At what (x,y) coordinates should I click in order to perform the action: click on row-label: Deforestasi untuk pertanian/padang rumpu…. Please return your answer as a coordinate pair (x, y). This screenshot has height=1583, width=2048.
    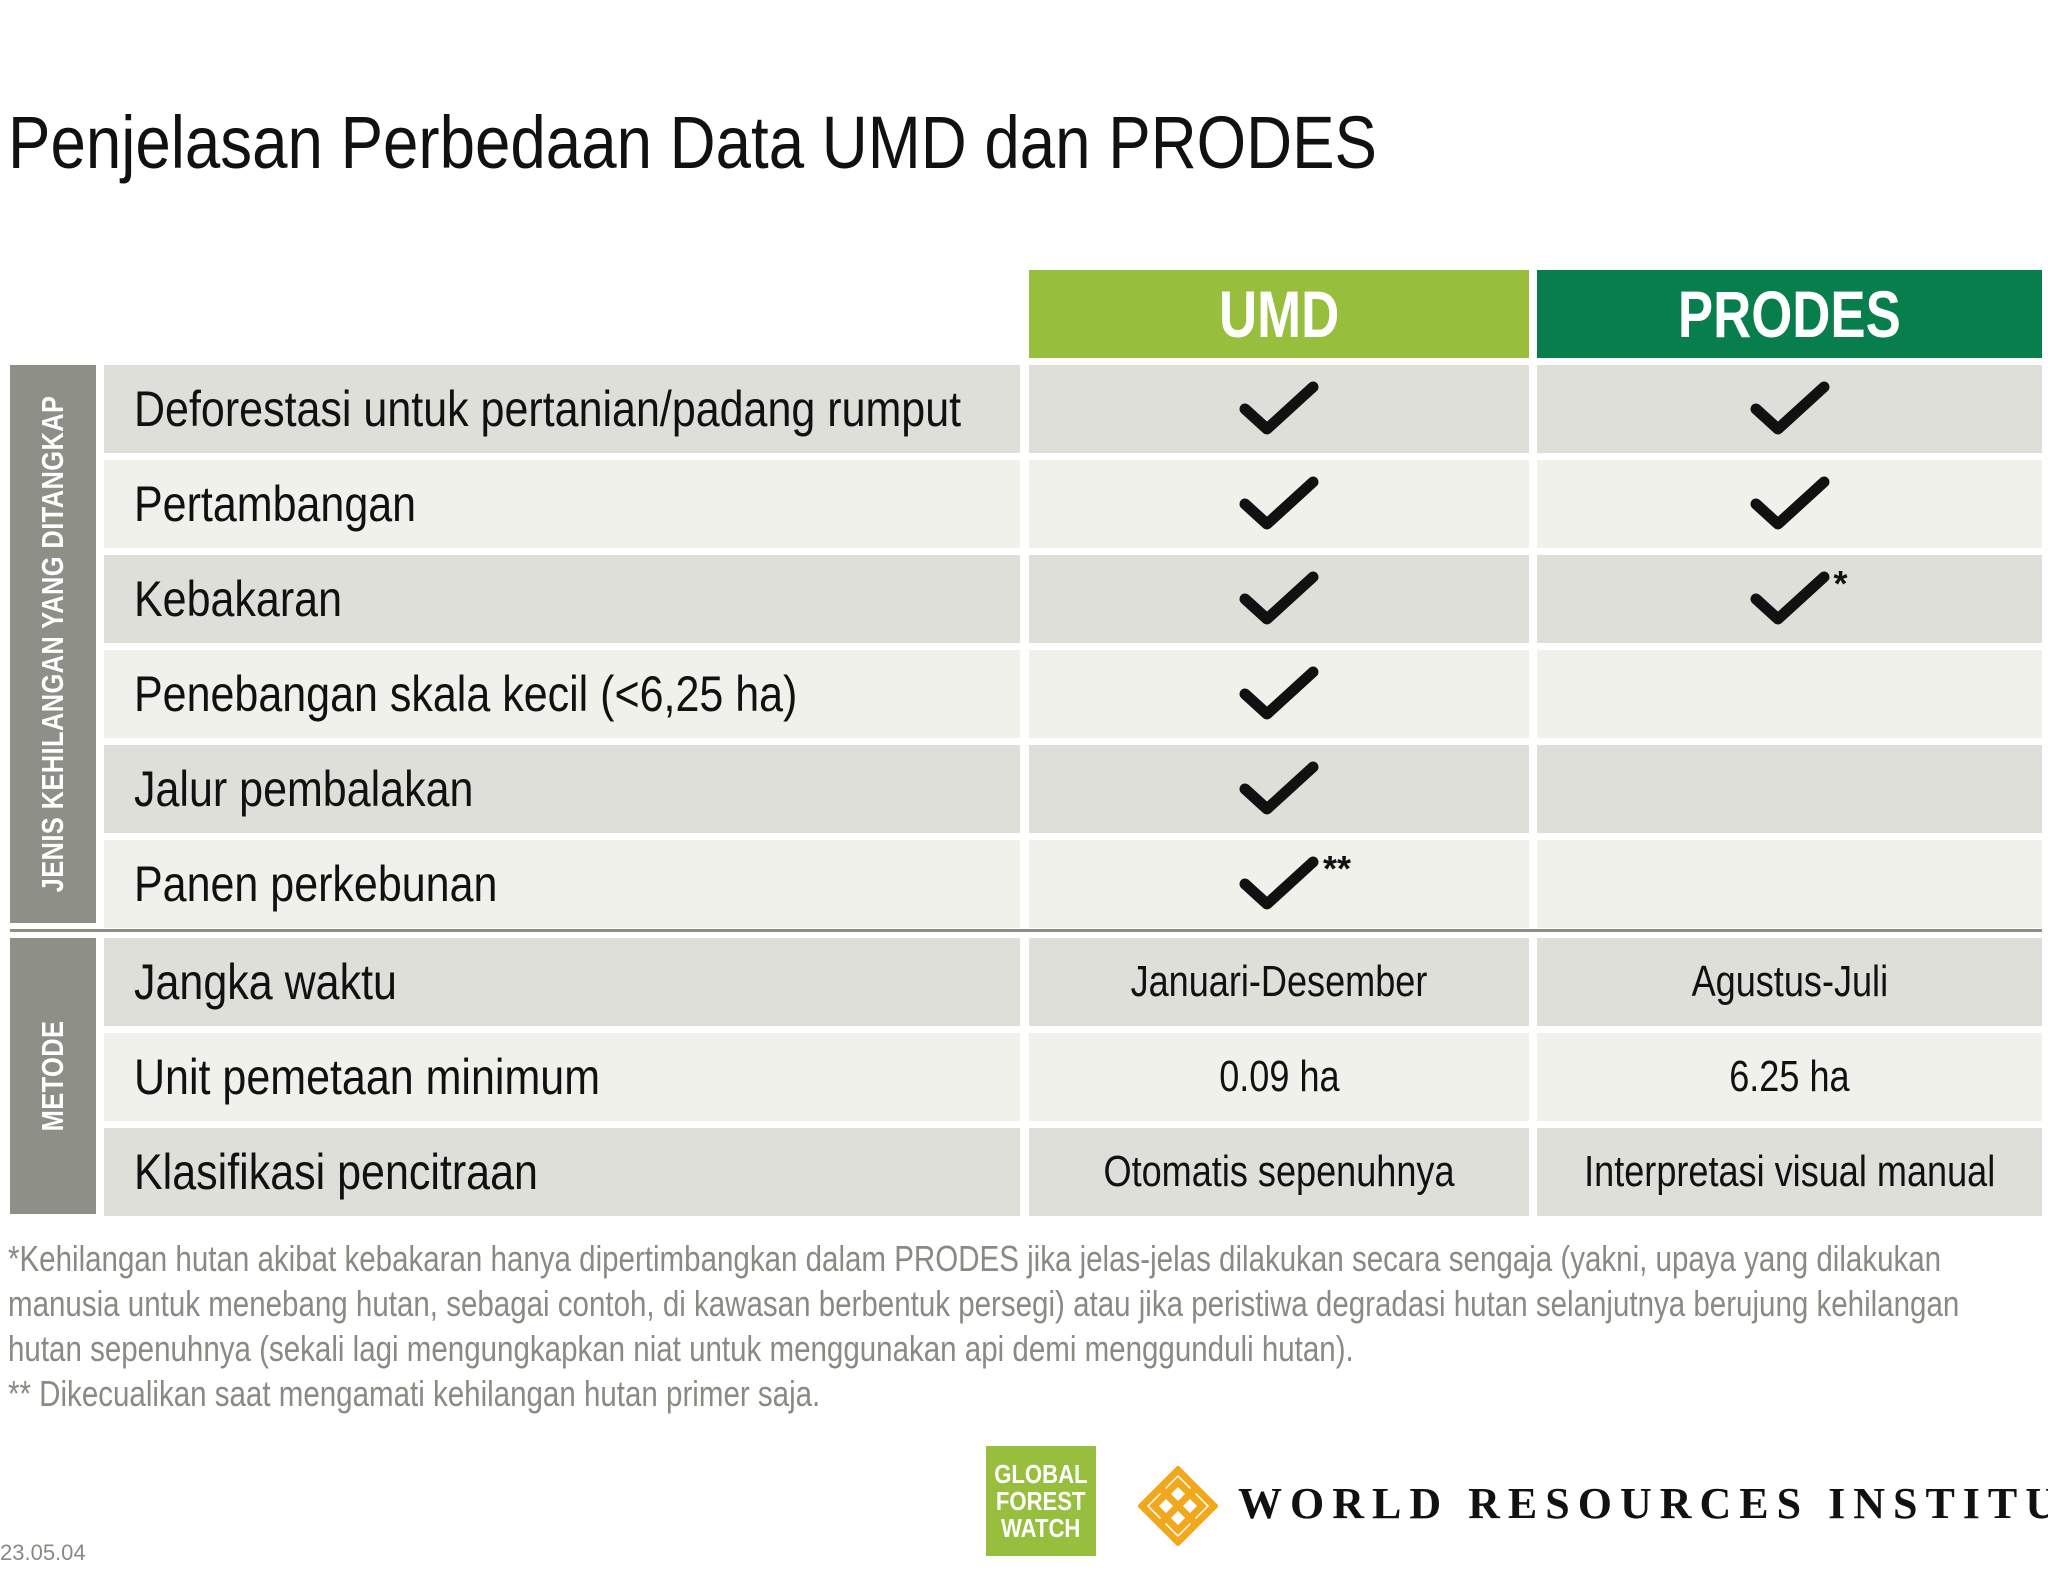
    Looking at the image, I should click on (562, 409).